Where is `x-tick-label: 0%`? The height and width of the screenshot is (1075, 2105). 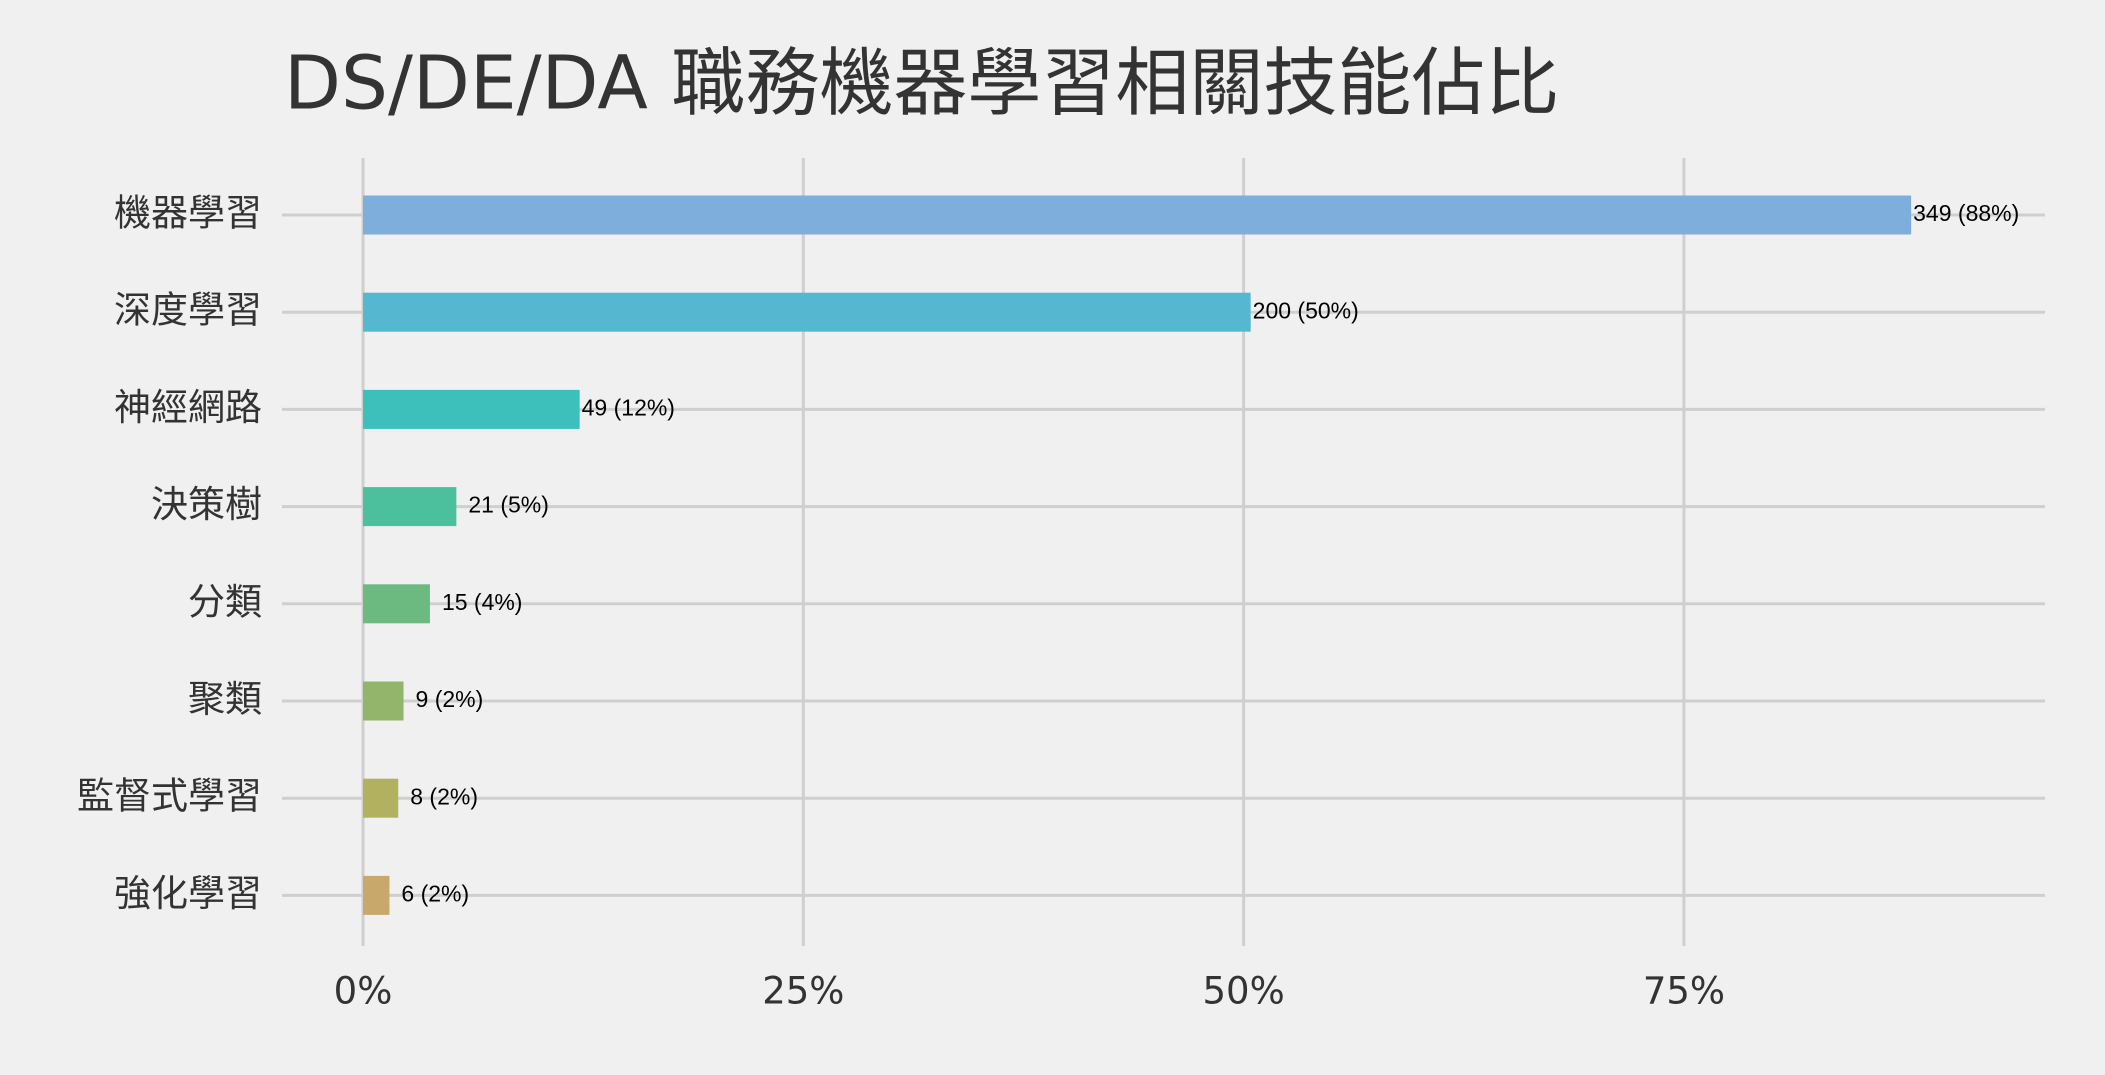 x-tick-label: 0% is located at coordinates (363, 991).